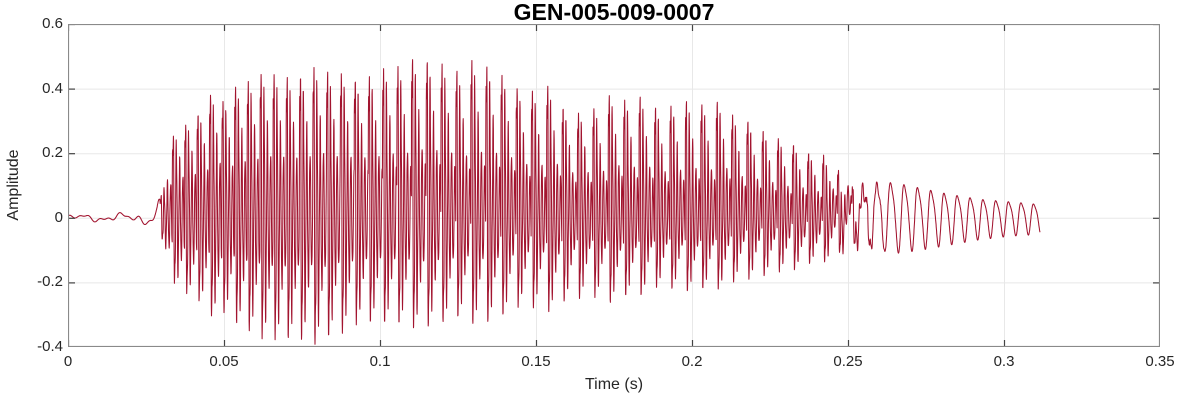 Image resolution: width=1182 pixels, height=404 pixels. Describe the element at coordinates (52, 23) in the screenshot. I see `y-tick-label: 0.6` at that location.